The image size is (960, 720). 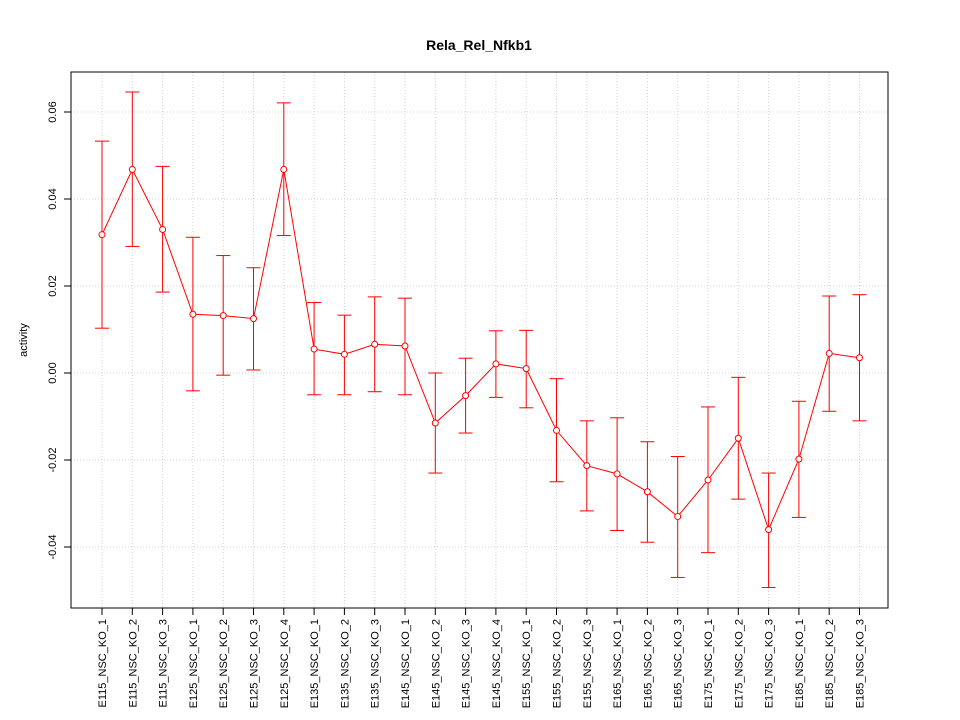 What do you see at coordinates (255, 663) in the screenshot?
I see `x-tick-label: E125_NSC_KO_3` at bounding box center [255, 663].